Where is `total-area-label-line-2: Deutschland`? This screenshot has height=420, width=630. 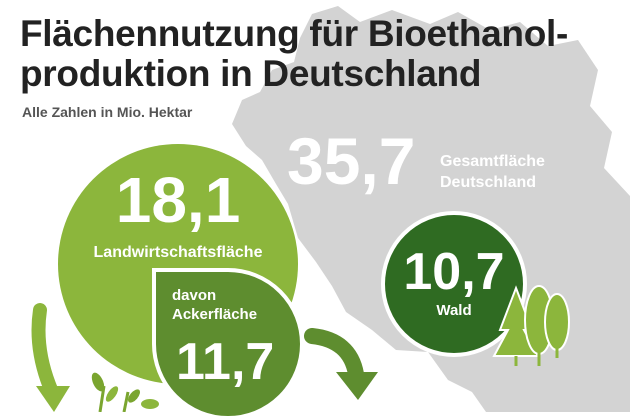
total-area-label-line-2: Deutschland is located at coordinates (488, 182).